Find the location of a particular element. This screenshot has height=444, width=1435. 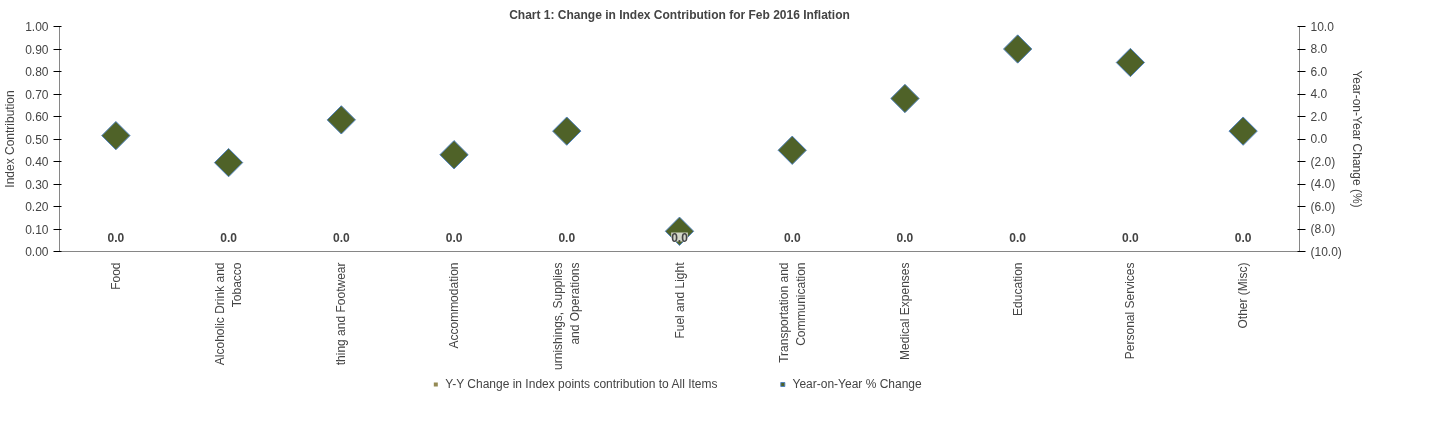

y2-tick-label: (2.0) is located at coordinates (1323, 161).